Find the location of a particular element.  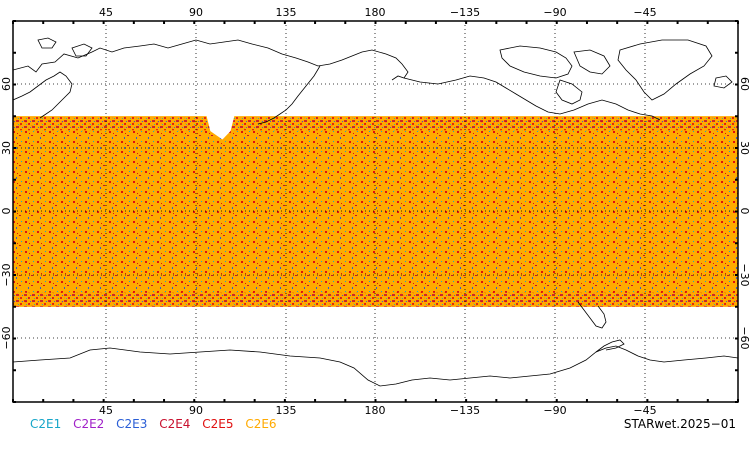

coastline-iceland is located at coordinates (723, 82).